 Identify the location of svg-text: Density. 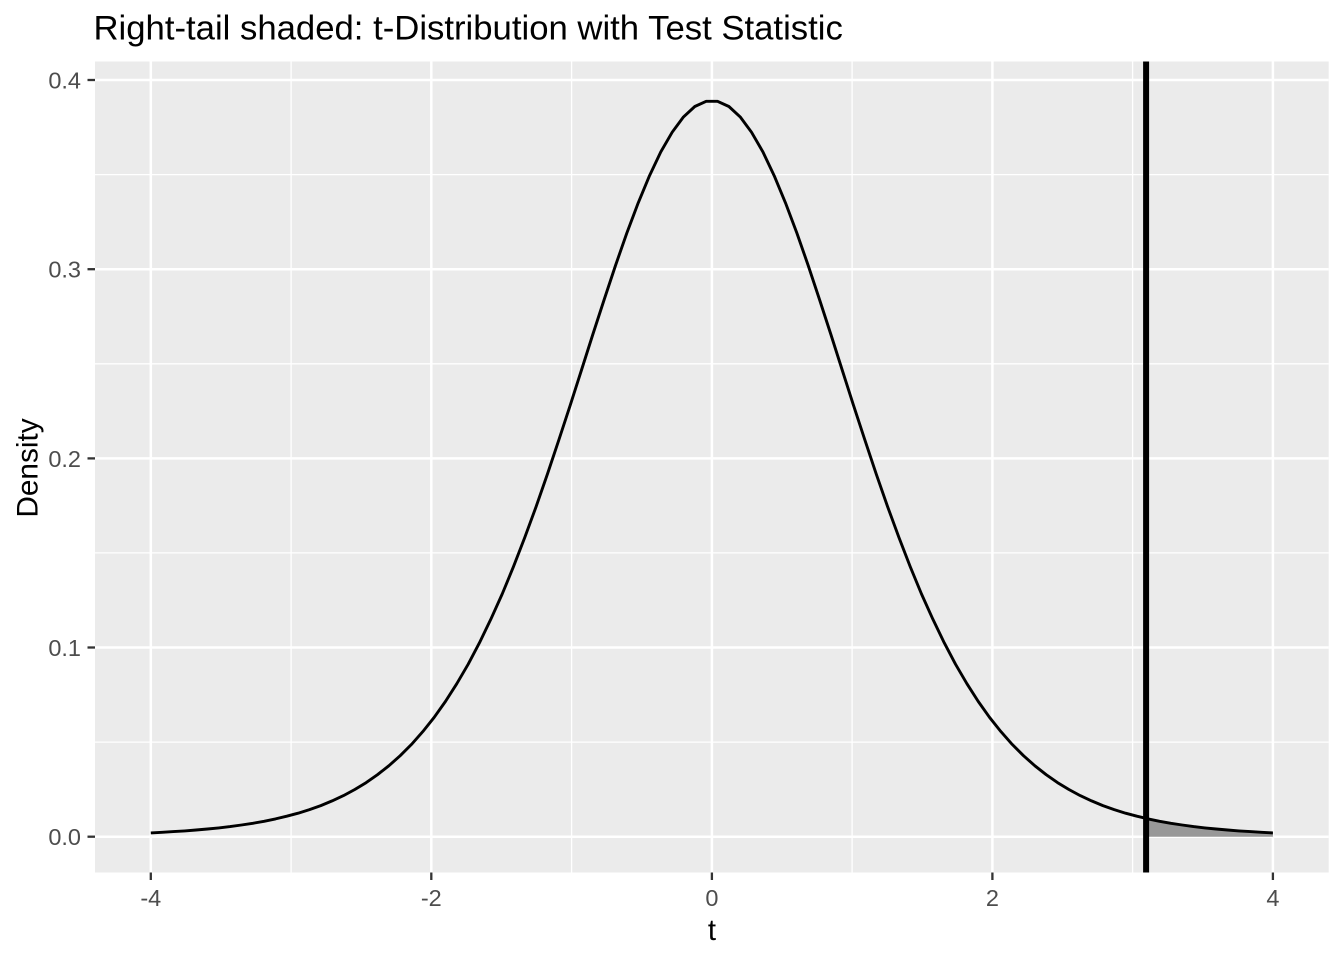
(28, 467).